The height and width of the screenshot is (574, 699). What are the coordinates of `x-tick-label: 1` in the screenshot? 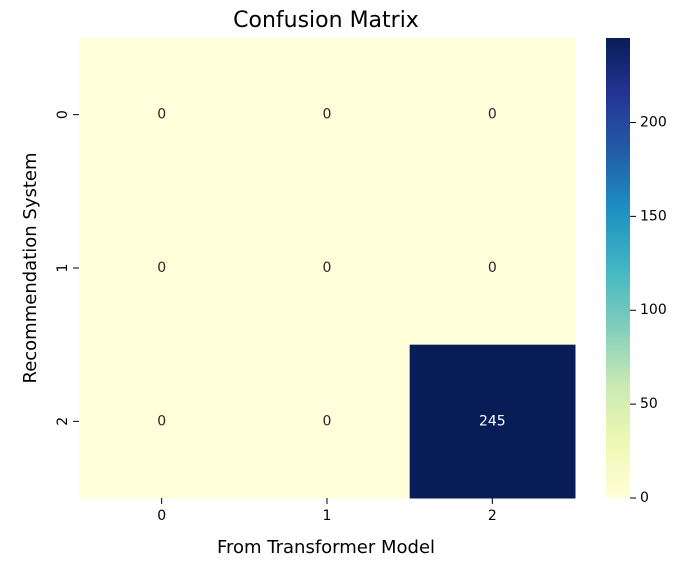 It's located at (327, 516).